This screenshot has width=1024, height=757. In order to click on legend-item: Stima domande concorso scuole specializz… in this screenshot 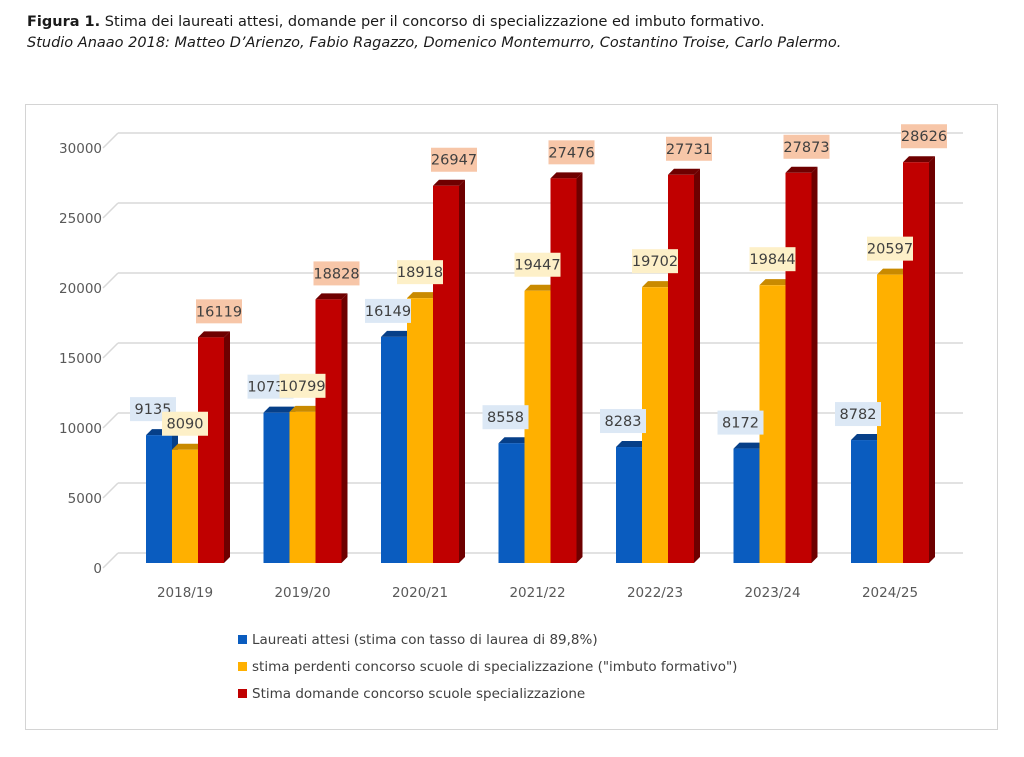, I will do `click(487, 693)`.